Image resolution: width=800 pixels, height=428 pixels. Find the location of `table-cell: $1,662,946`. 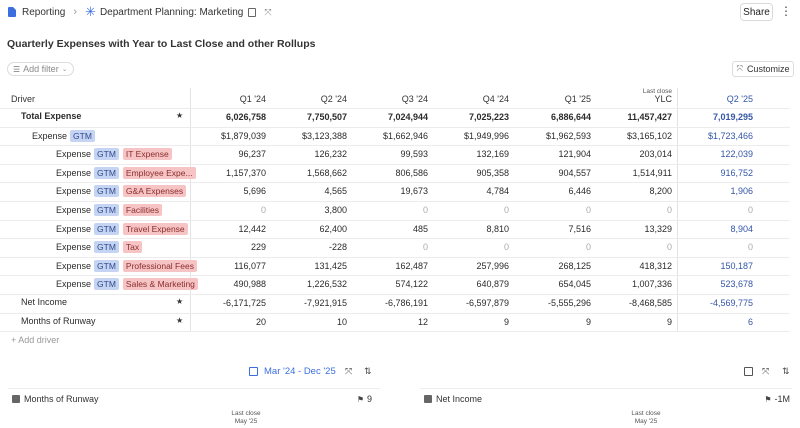

table-cell: $1,662,946 is located at coordinates (405, 135).